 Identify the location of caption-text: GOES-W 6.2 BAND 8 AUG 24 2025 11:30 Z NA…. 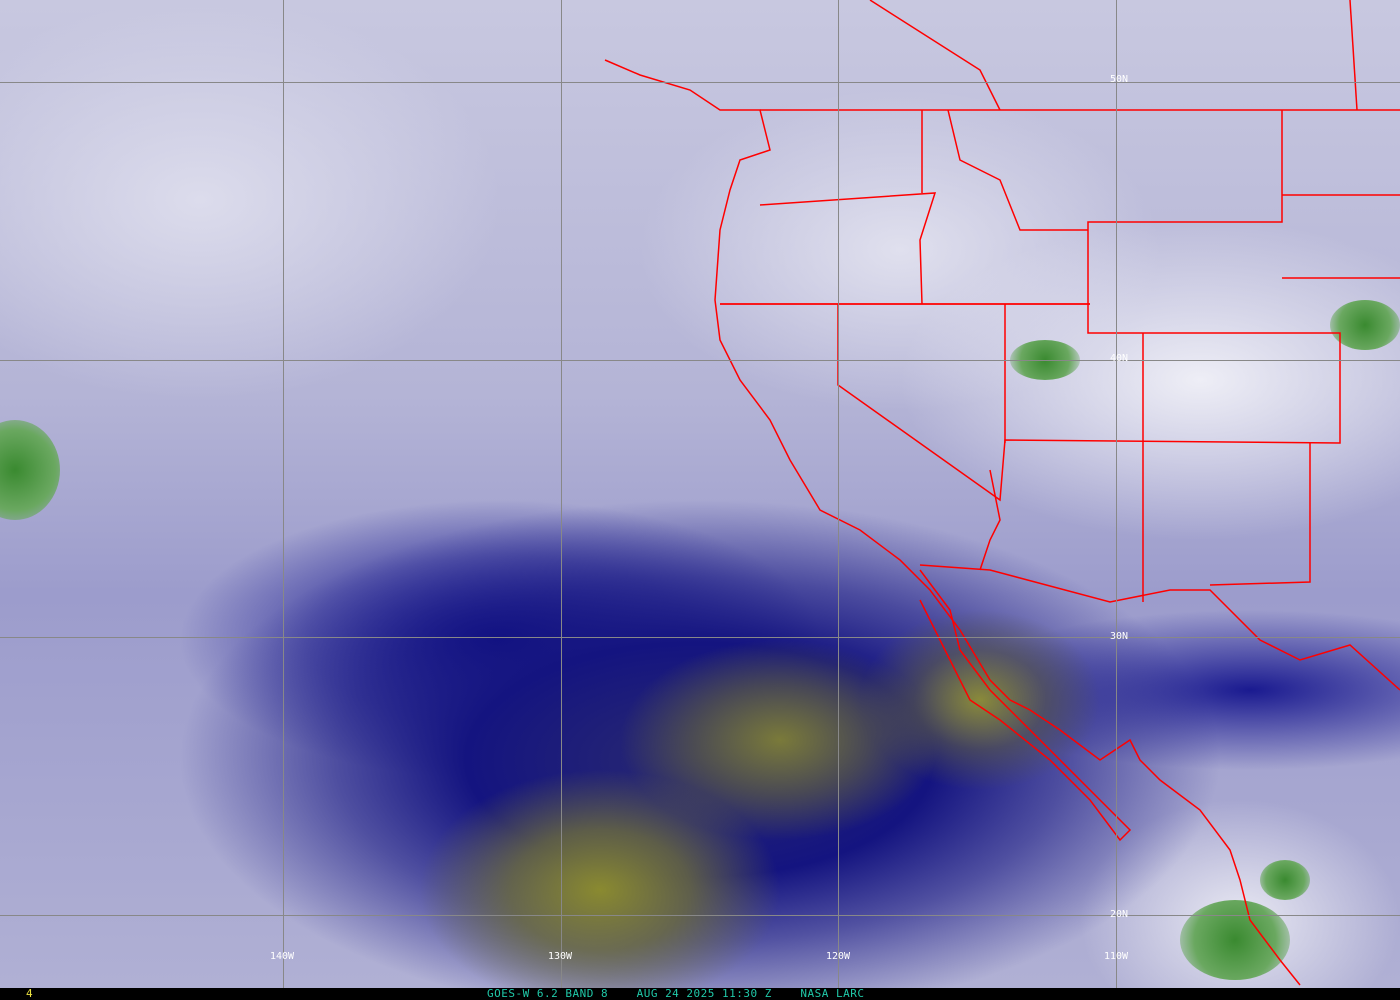
(676, 993).